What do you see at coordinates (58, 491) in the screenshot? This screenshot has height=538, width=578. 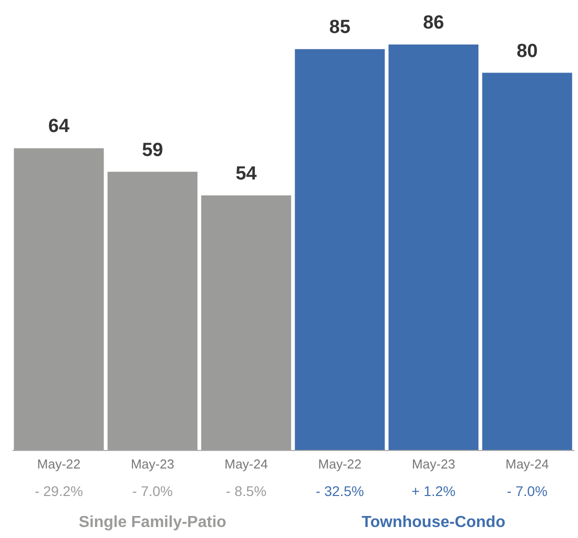 I see `text: - 29.2%` at bounding box center [58, 491].